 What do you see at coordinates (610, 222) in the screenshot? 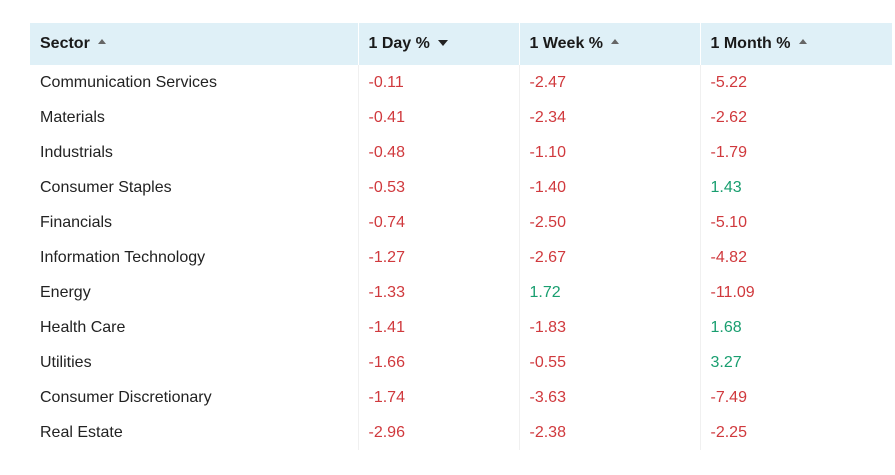
I see `cell-1-week: -2.50` at bounding box center [610, 222].